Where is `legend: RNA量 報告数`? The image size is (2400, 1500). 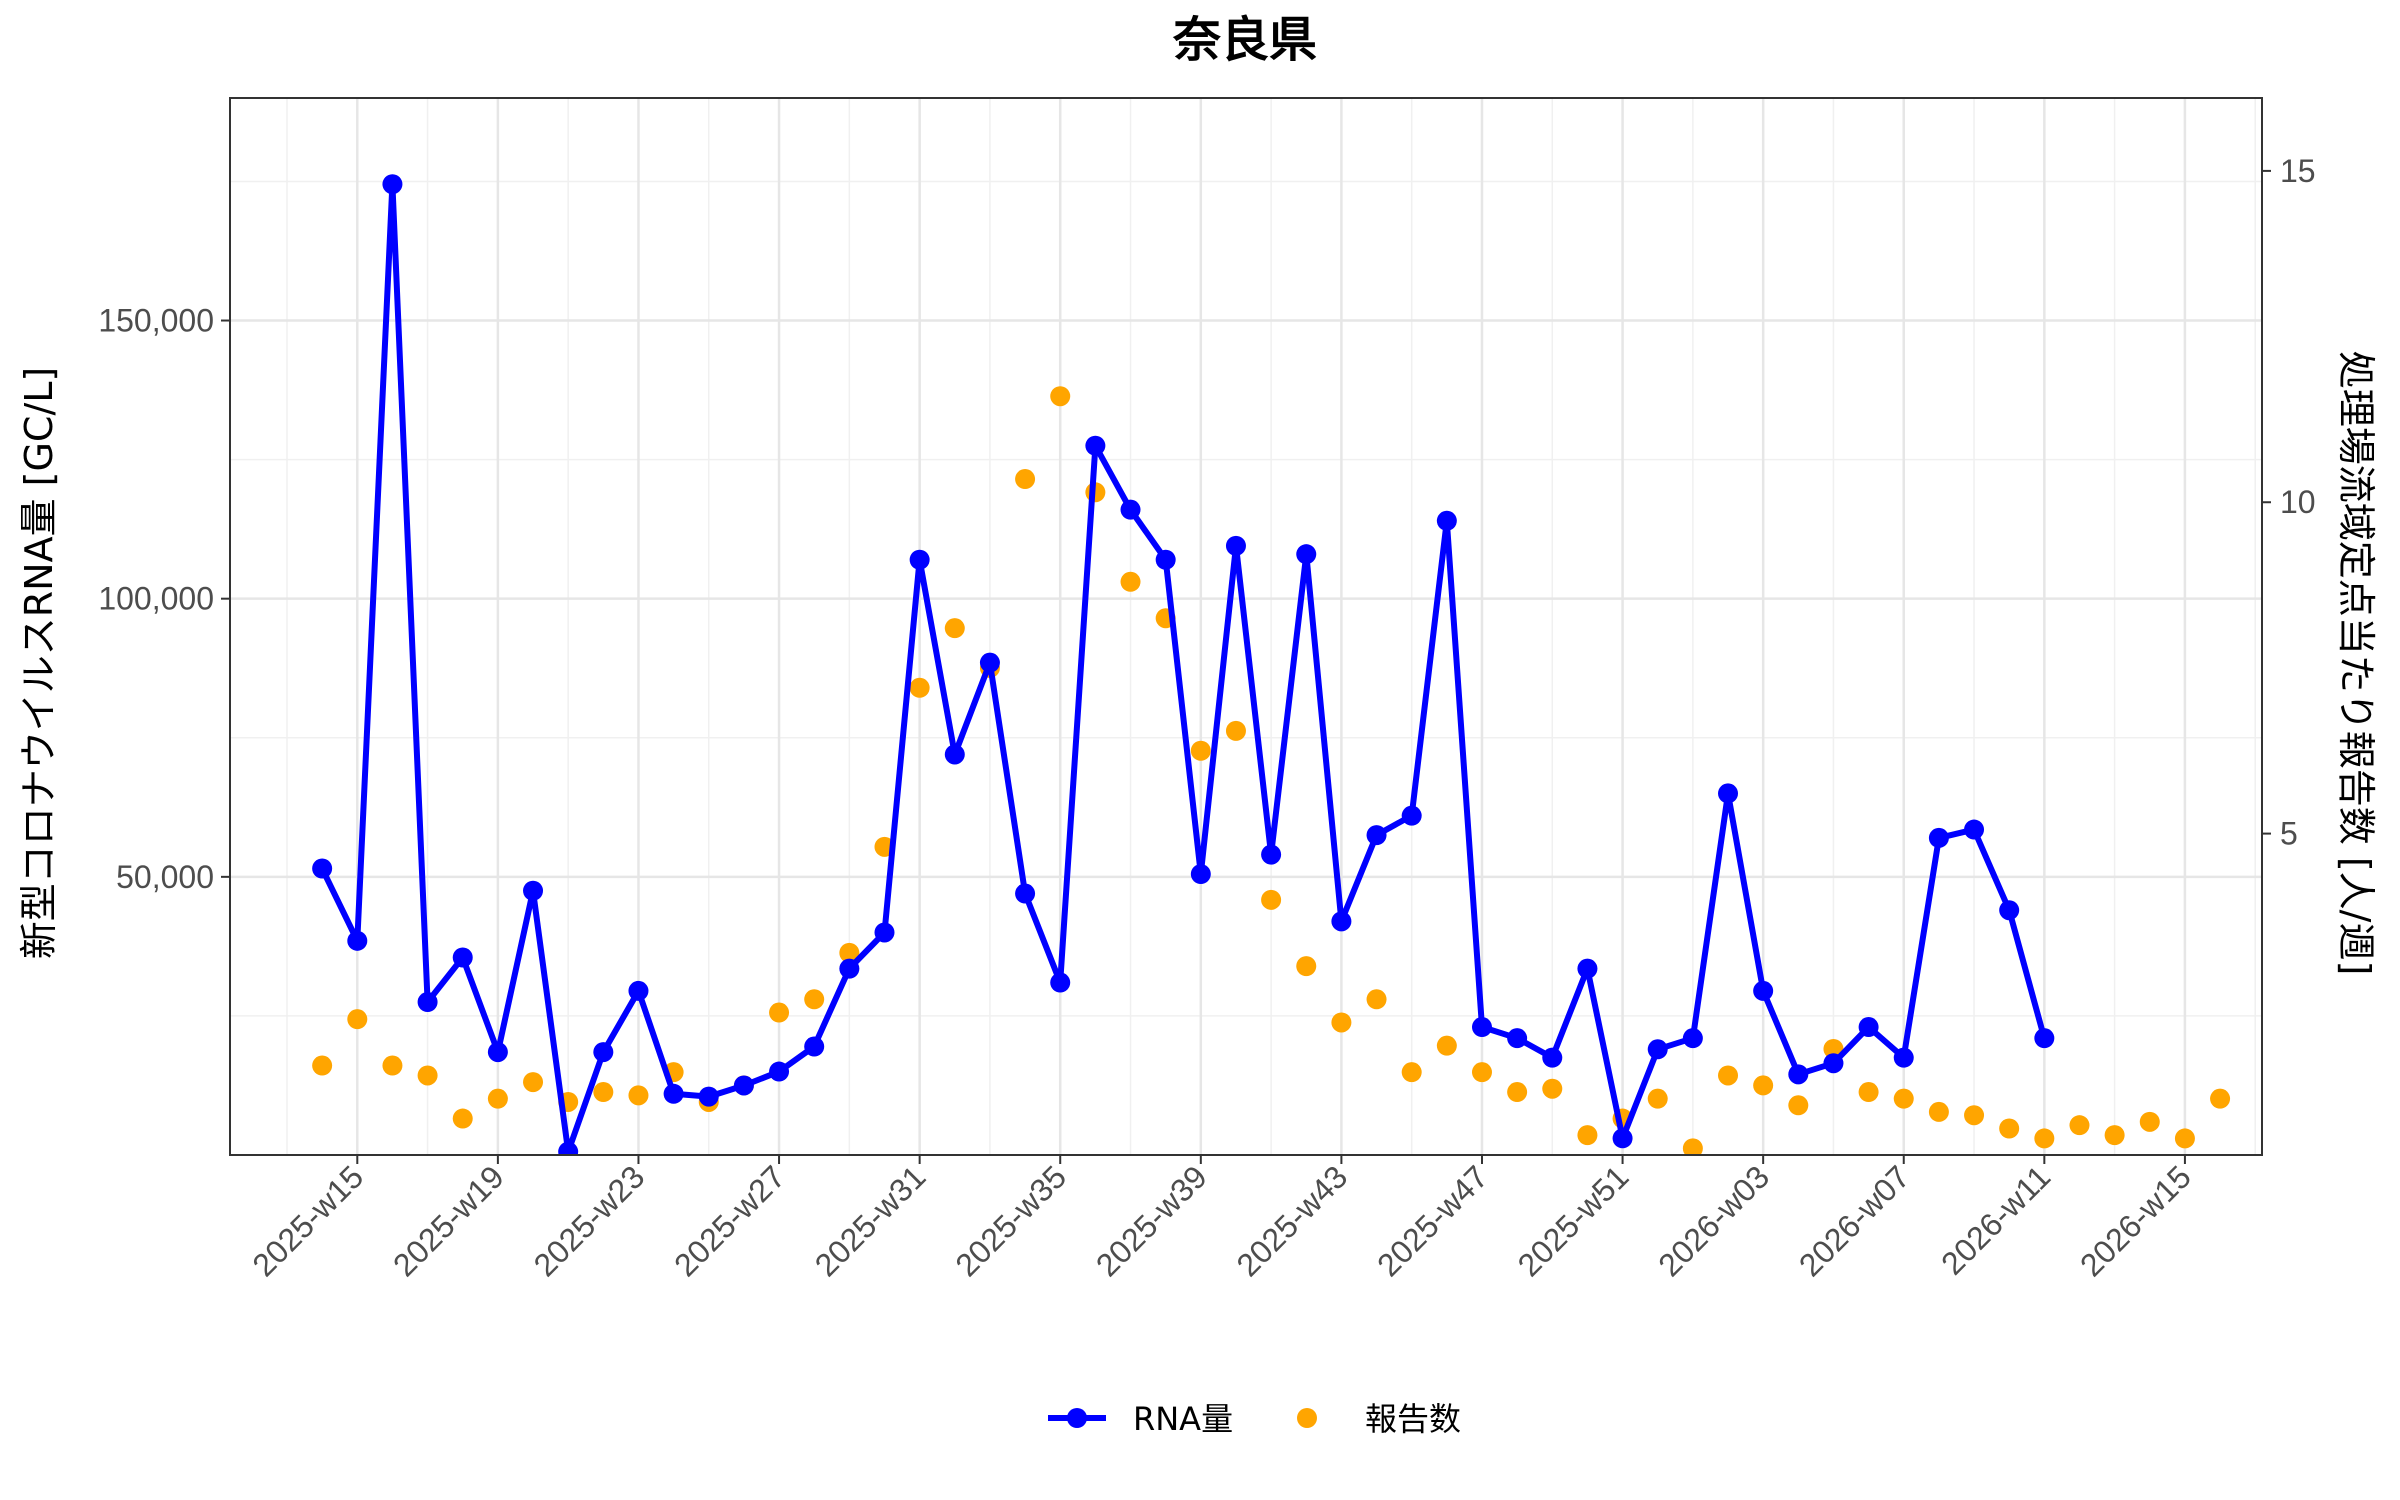 legend: RNA量 報告数 is located at coordinates (1254, 1419).